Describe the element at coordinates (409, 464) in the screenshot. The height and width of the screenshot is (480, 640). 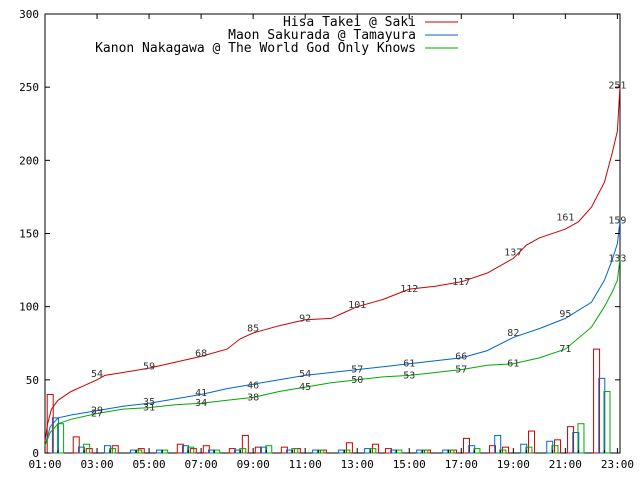
I see `x-tick-label: 15:00` at that location.